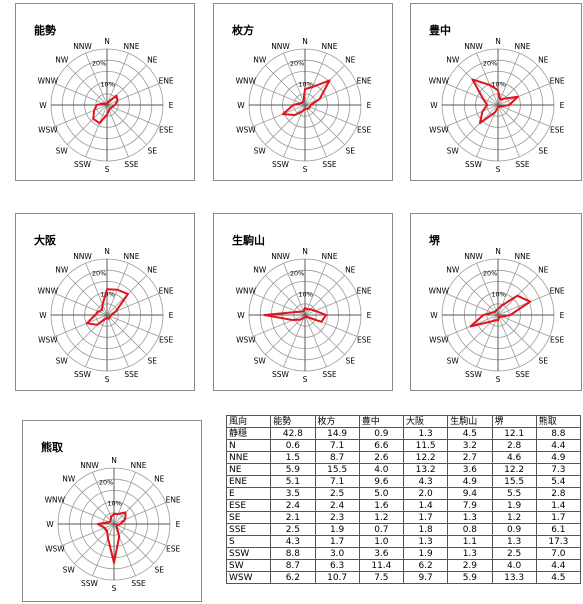  What do you see at coordinates (45, 240) in the screenshot?
I see `panel-title: 大阪` at bounding box center [45, 240].